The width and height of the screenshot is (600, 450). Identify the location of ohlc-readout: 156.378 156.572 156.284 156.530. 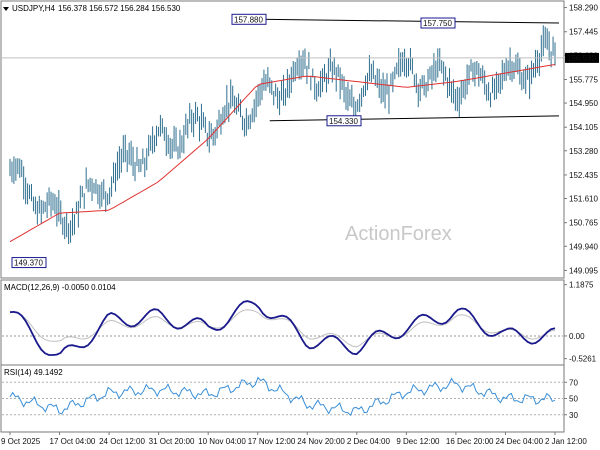
(119, 8).